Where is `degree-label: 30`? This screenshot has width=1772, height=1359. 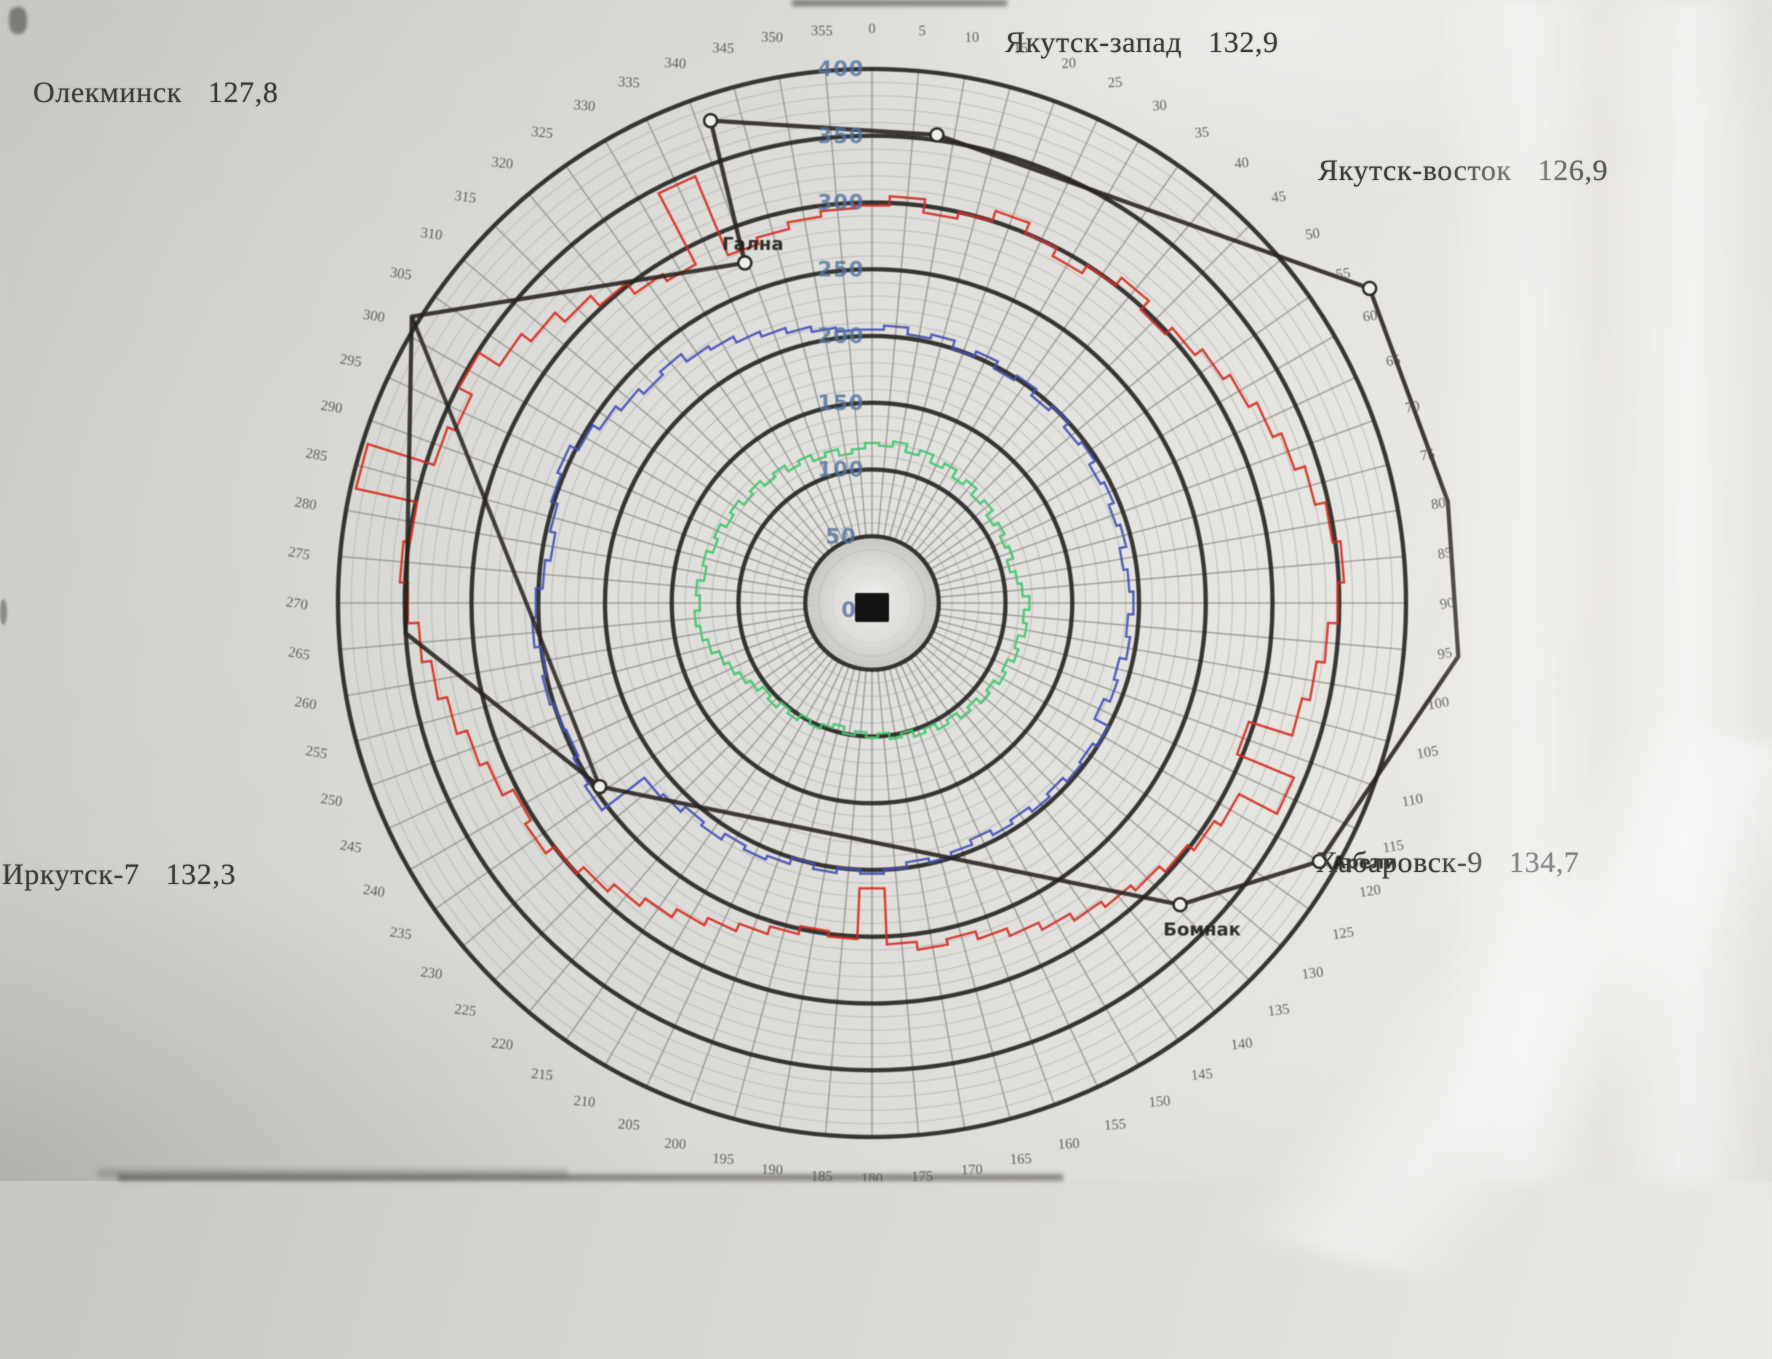
degree-label: 30 is located at coordinates (1160, 105).